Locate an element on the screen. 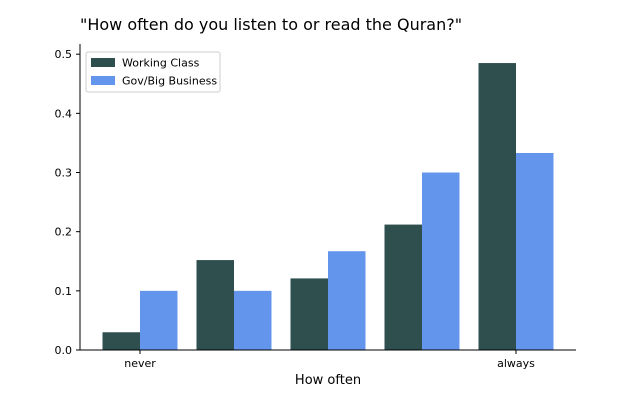 Image resolution: width=640 pixels, height=404 pixels. y-tick-label: 0.0 is located at coordinates (64, 350).